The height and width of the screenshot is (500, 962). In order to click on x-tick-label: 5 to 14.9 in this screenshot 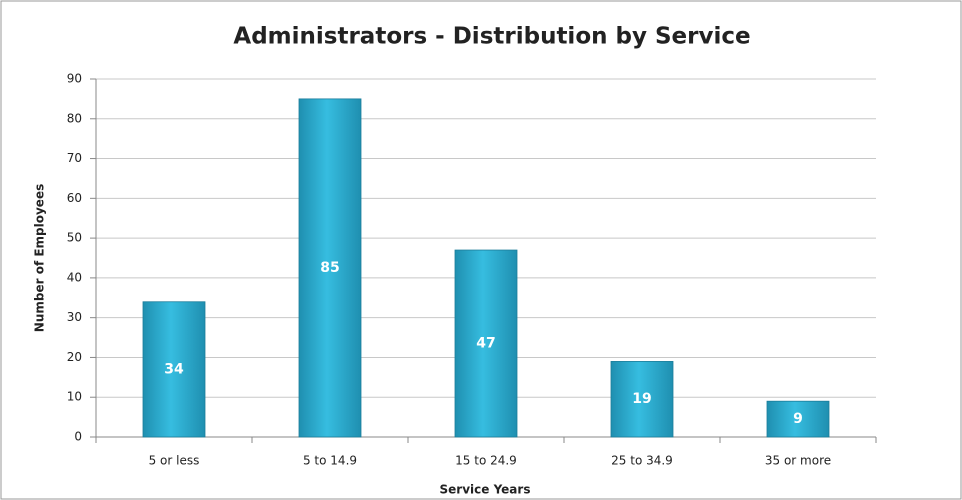, I will do `click(330, 461)`.